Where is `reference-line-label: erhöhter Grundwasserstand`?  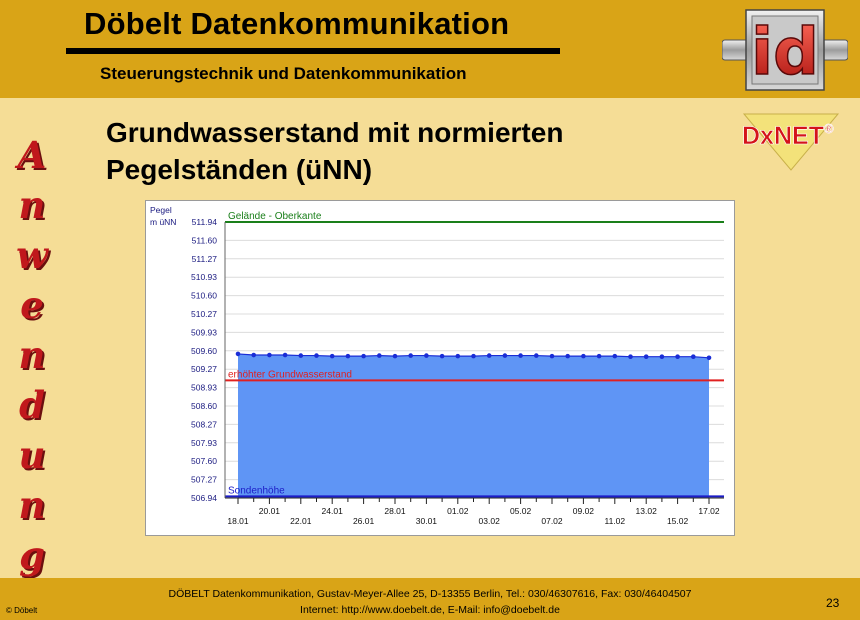 reference-line-label: erhöhter Grundwasserstand is located at coordinates (290, 374).